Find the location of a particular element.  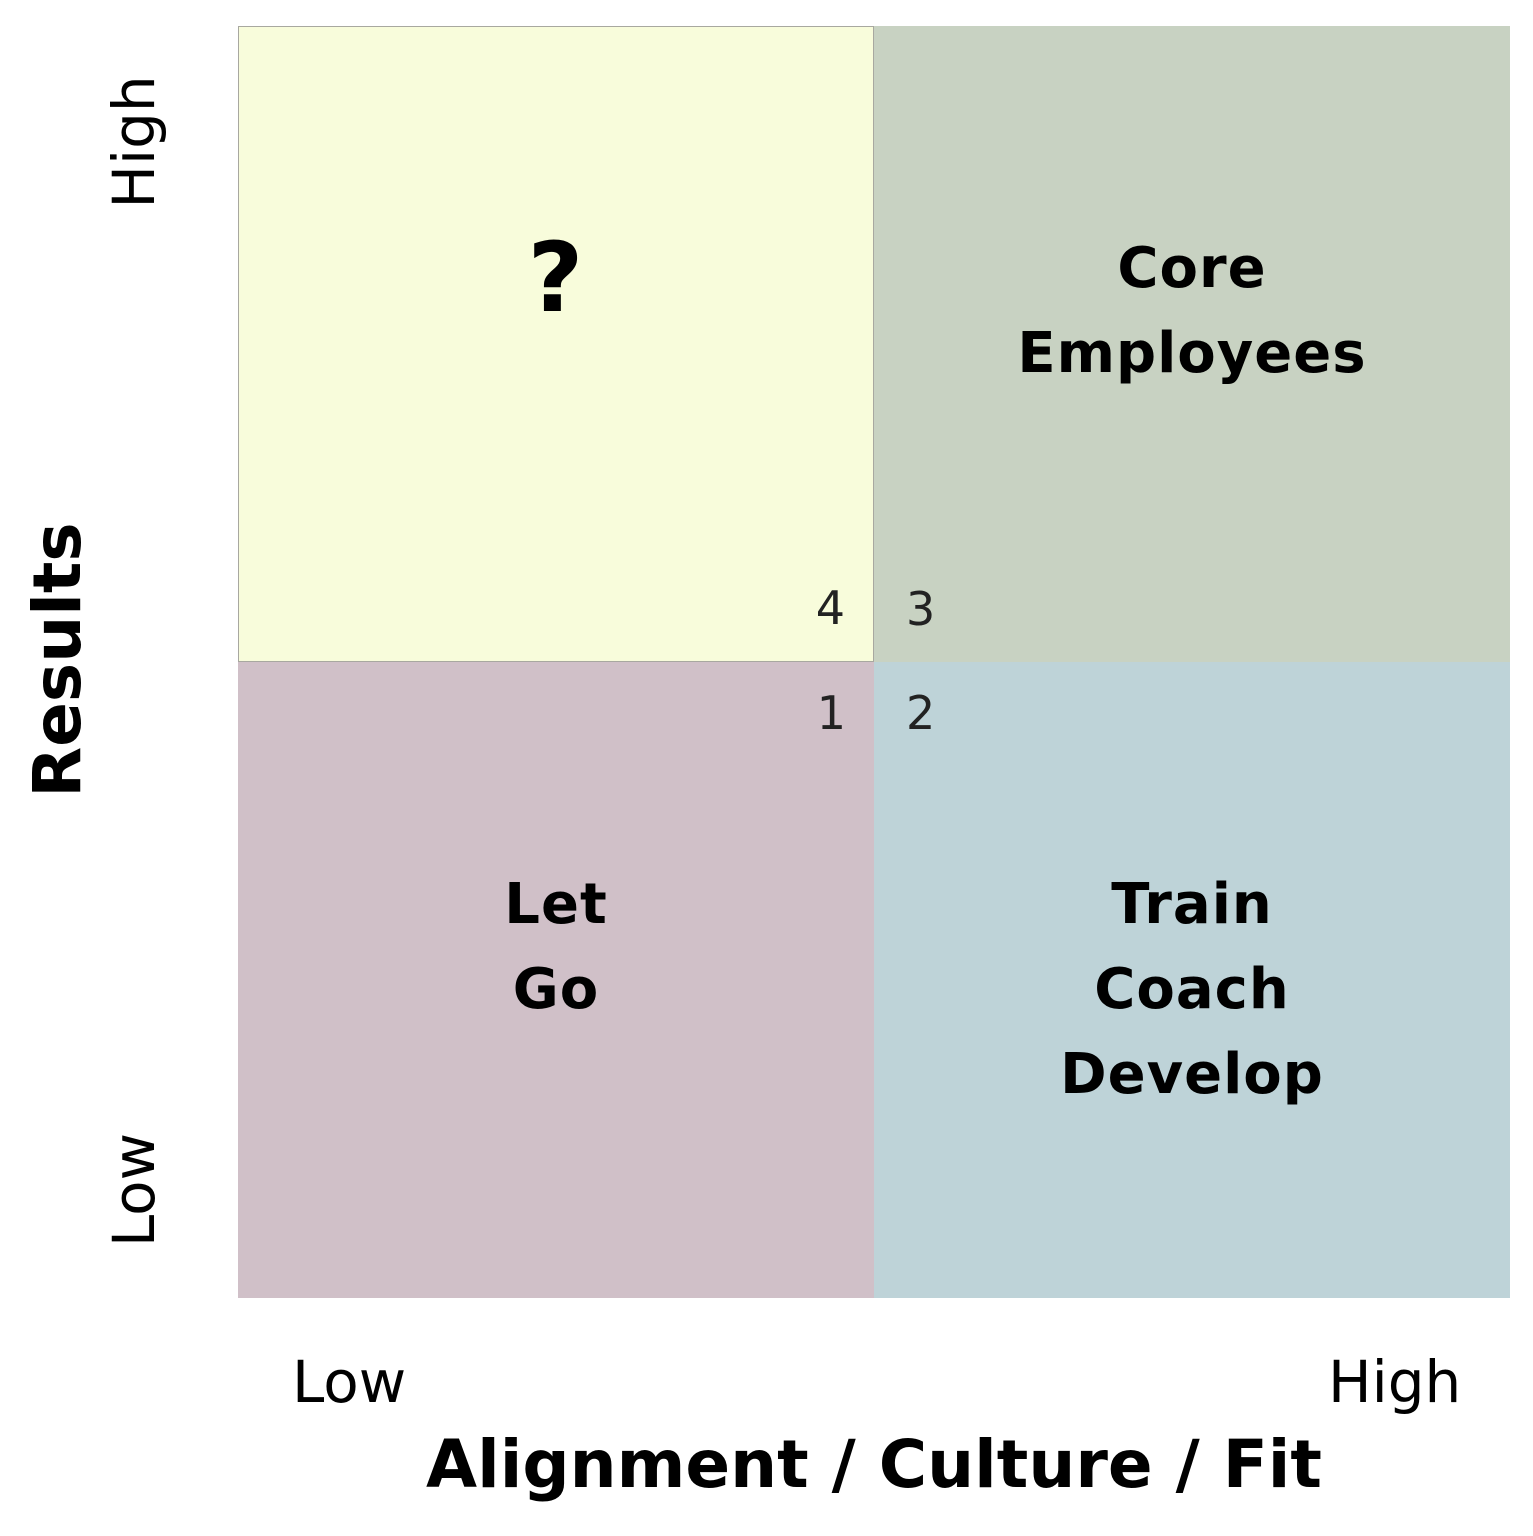

quadrant-top-left-label: ? is located at coordinates (556, 278).